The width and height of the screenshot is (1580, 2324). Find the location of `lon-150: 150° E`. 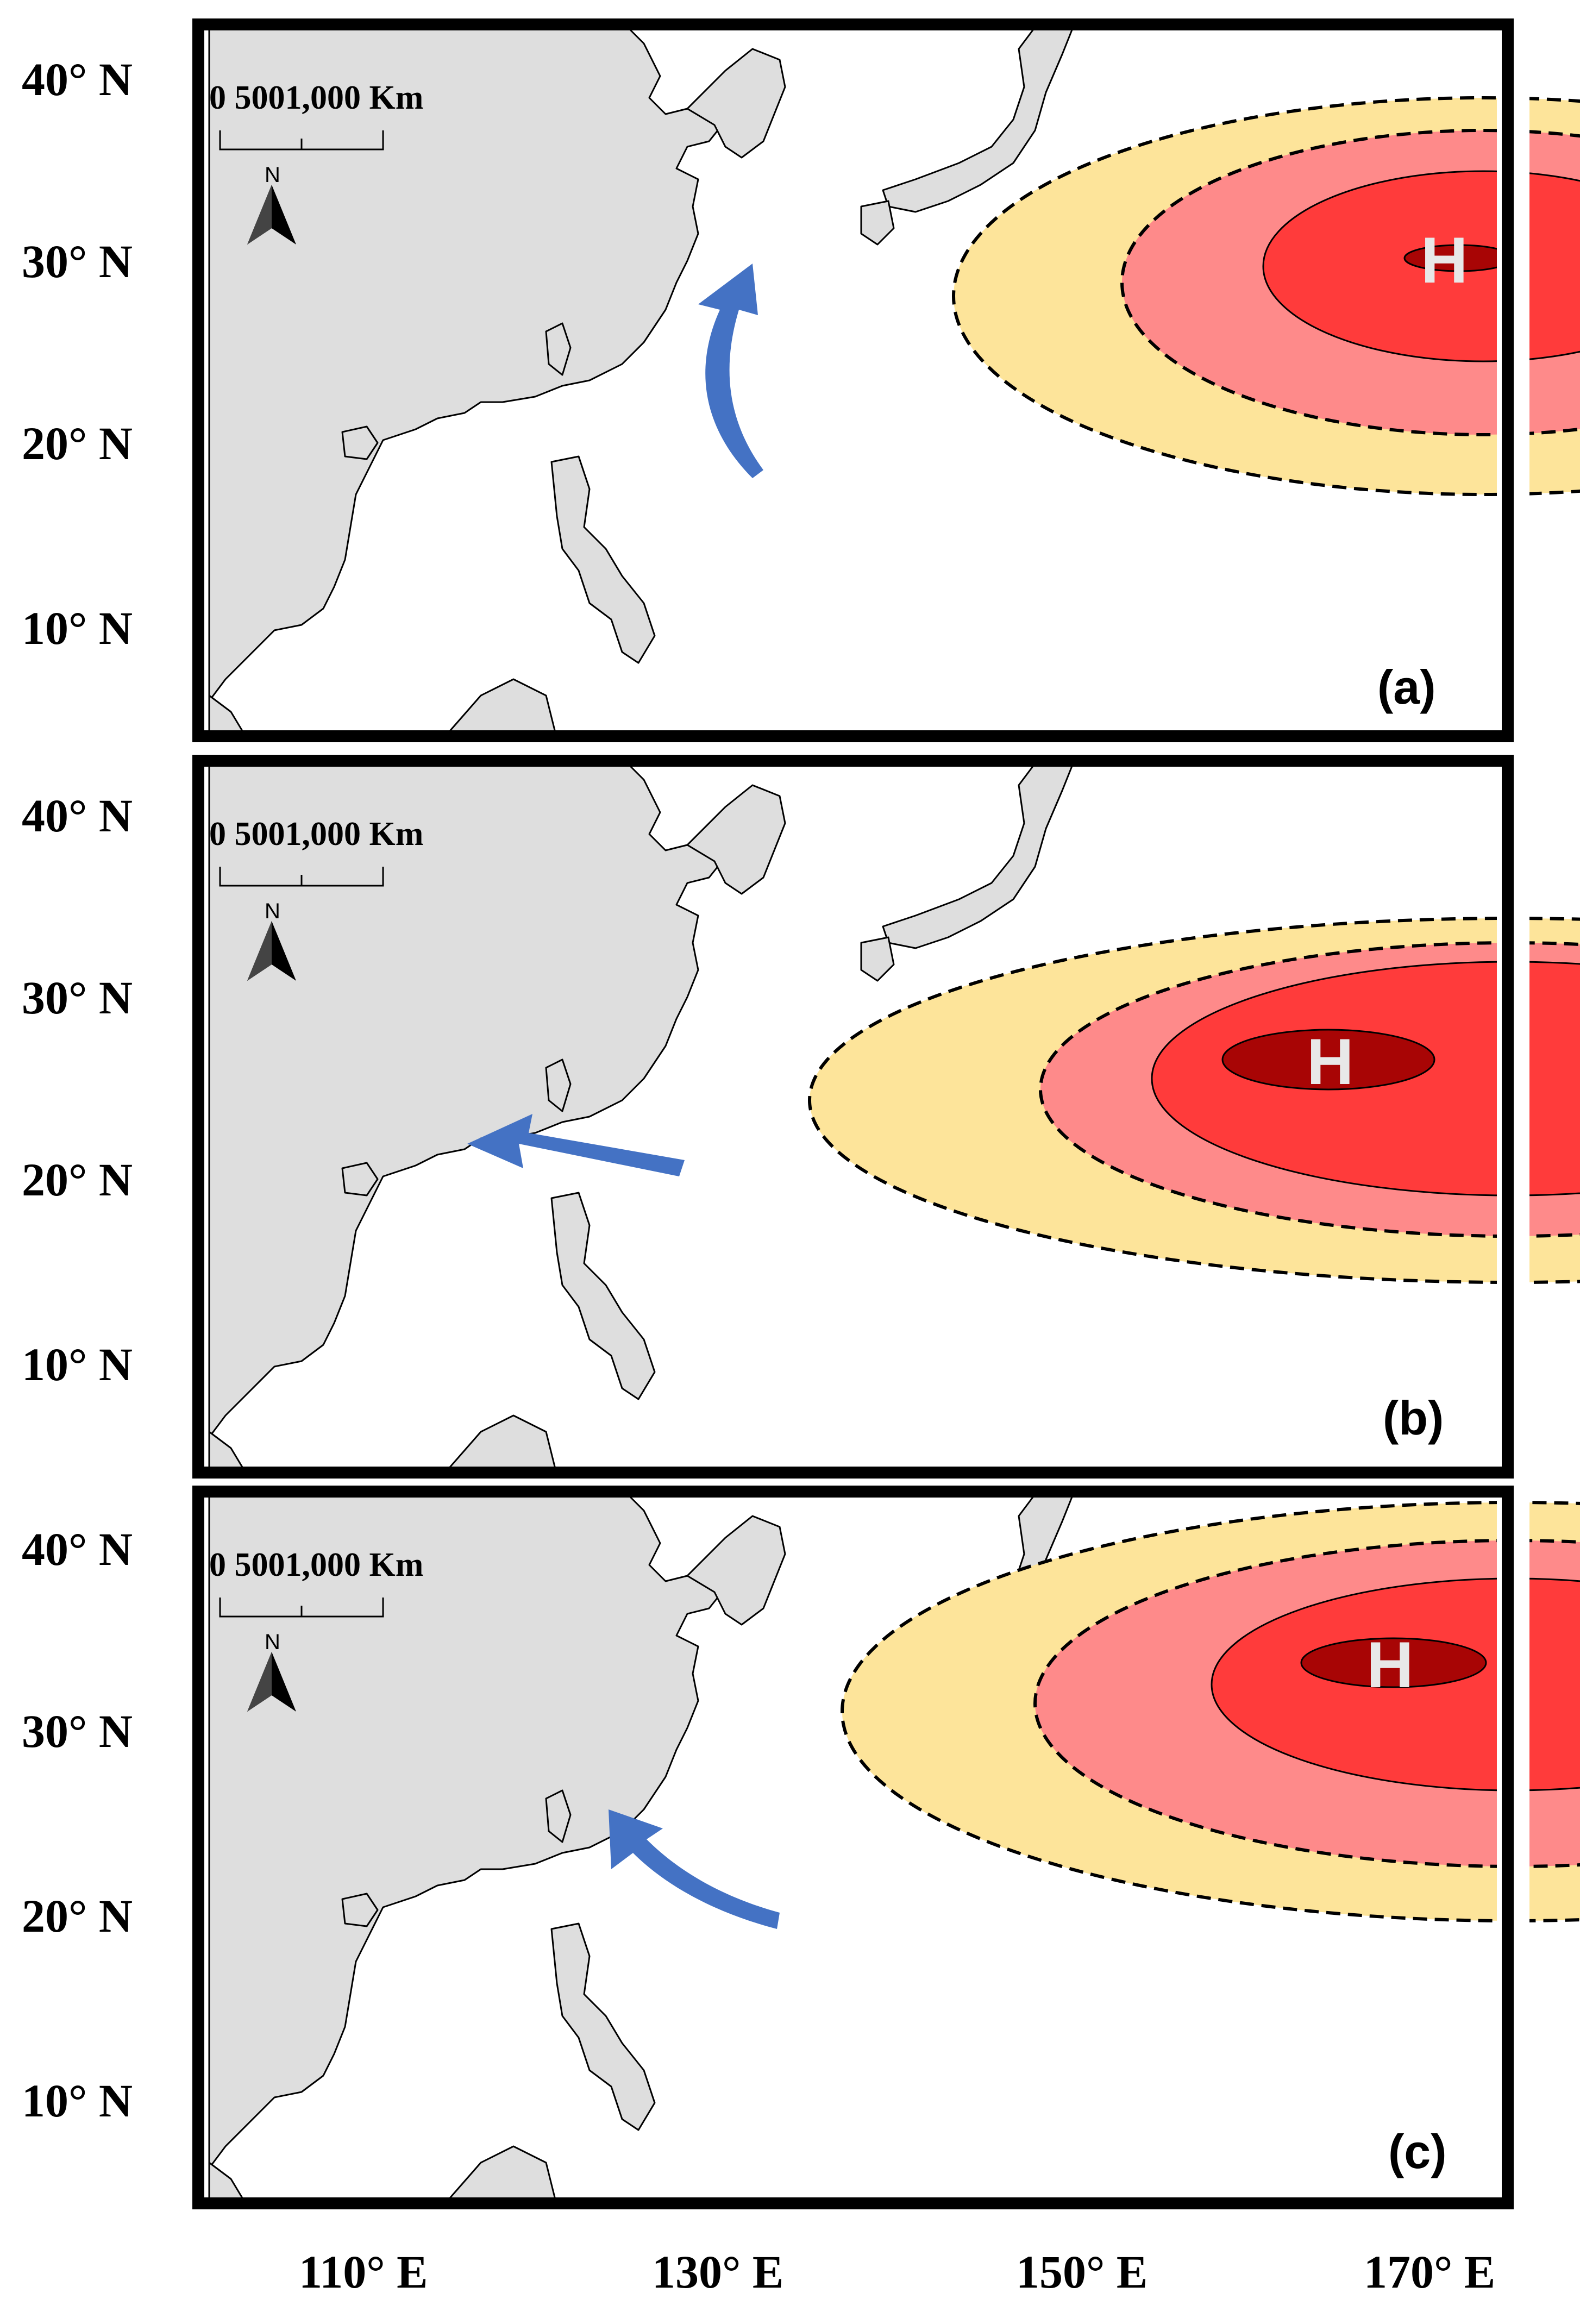

lon-150: 150° E is located at coordinates (1082, 2272).